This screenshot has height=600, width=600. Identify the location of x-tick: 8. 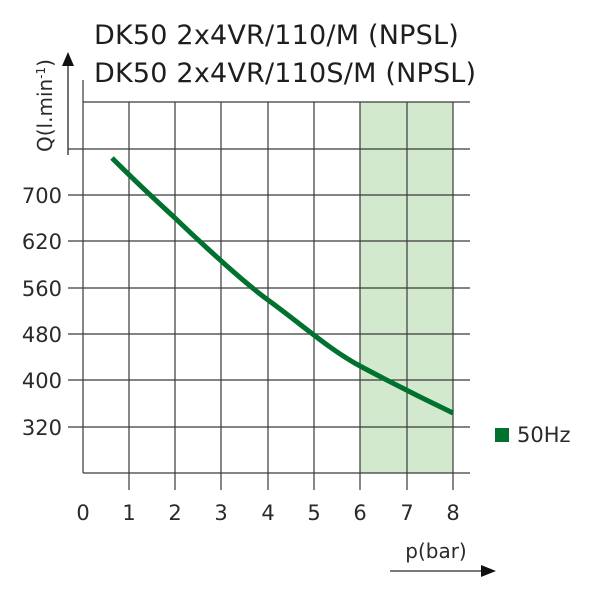
(452, 513).